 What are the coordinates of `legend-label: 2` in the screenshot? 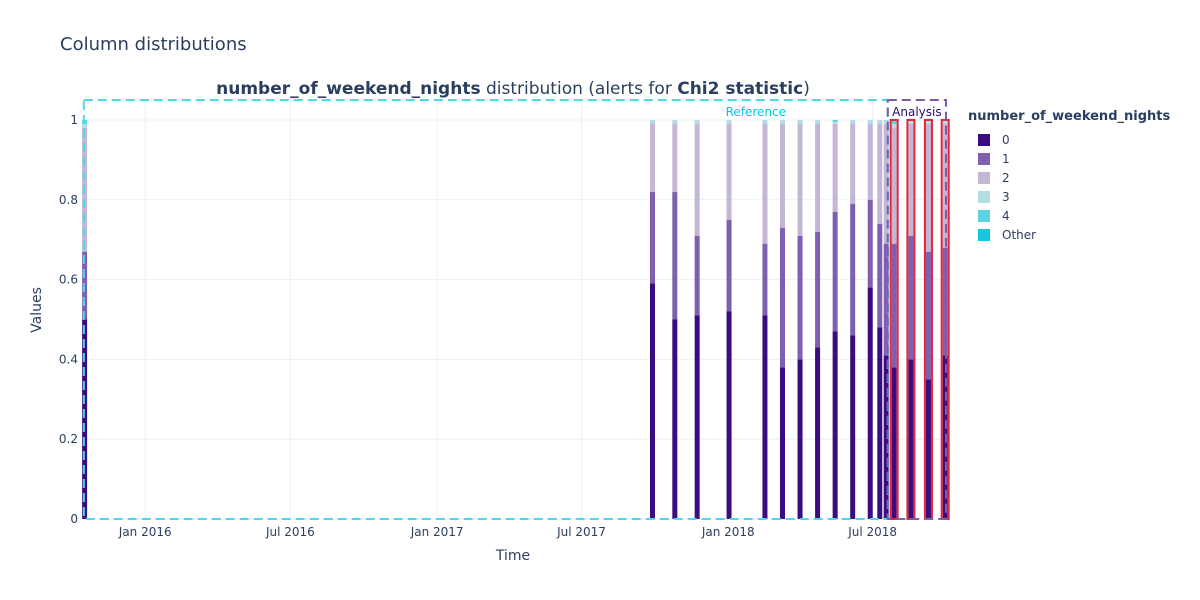 It's located at (1006, 178).